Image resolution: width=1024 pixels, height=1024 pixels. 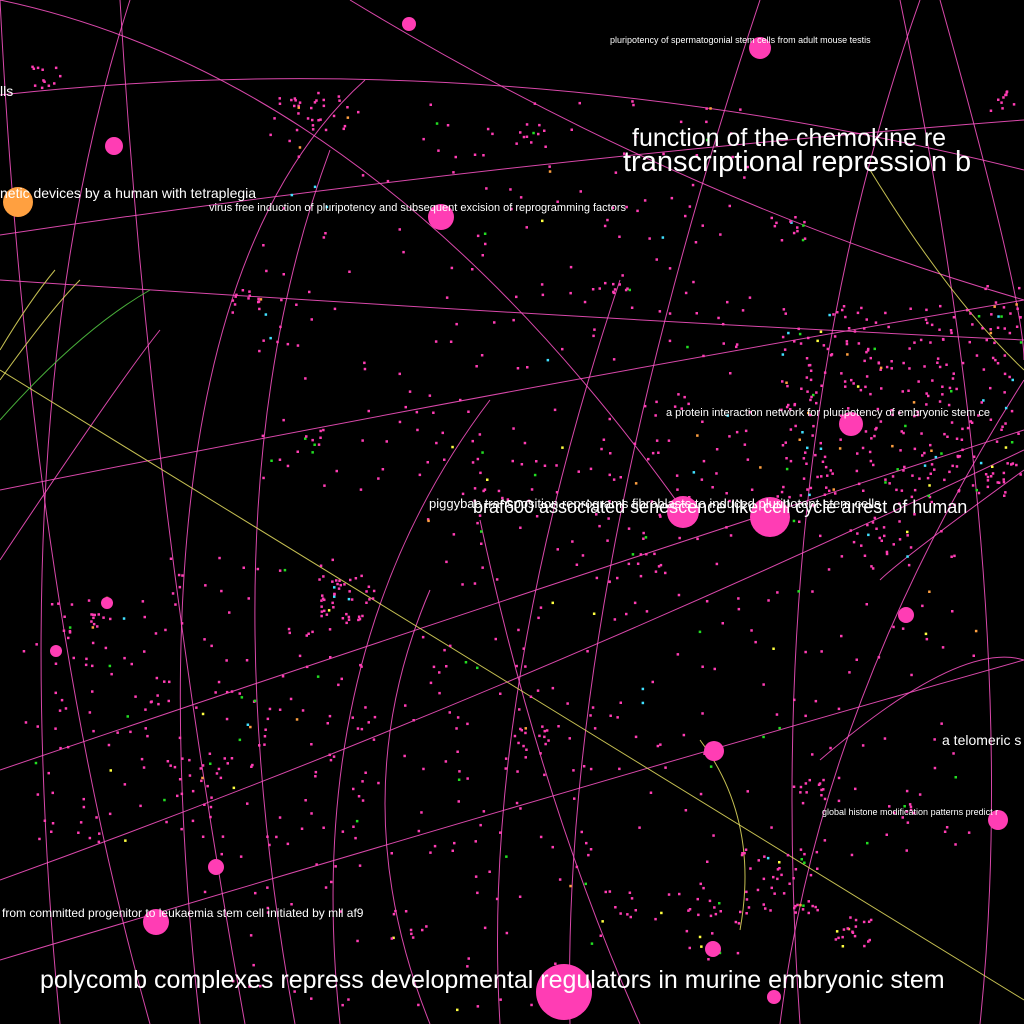 What do you see at coordinates (789, 138) in the screenshot?
I see `node-label-chemokine: function of the chemokine re` at bounding box center [789, 138].